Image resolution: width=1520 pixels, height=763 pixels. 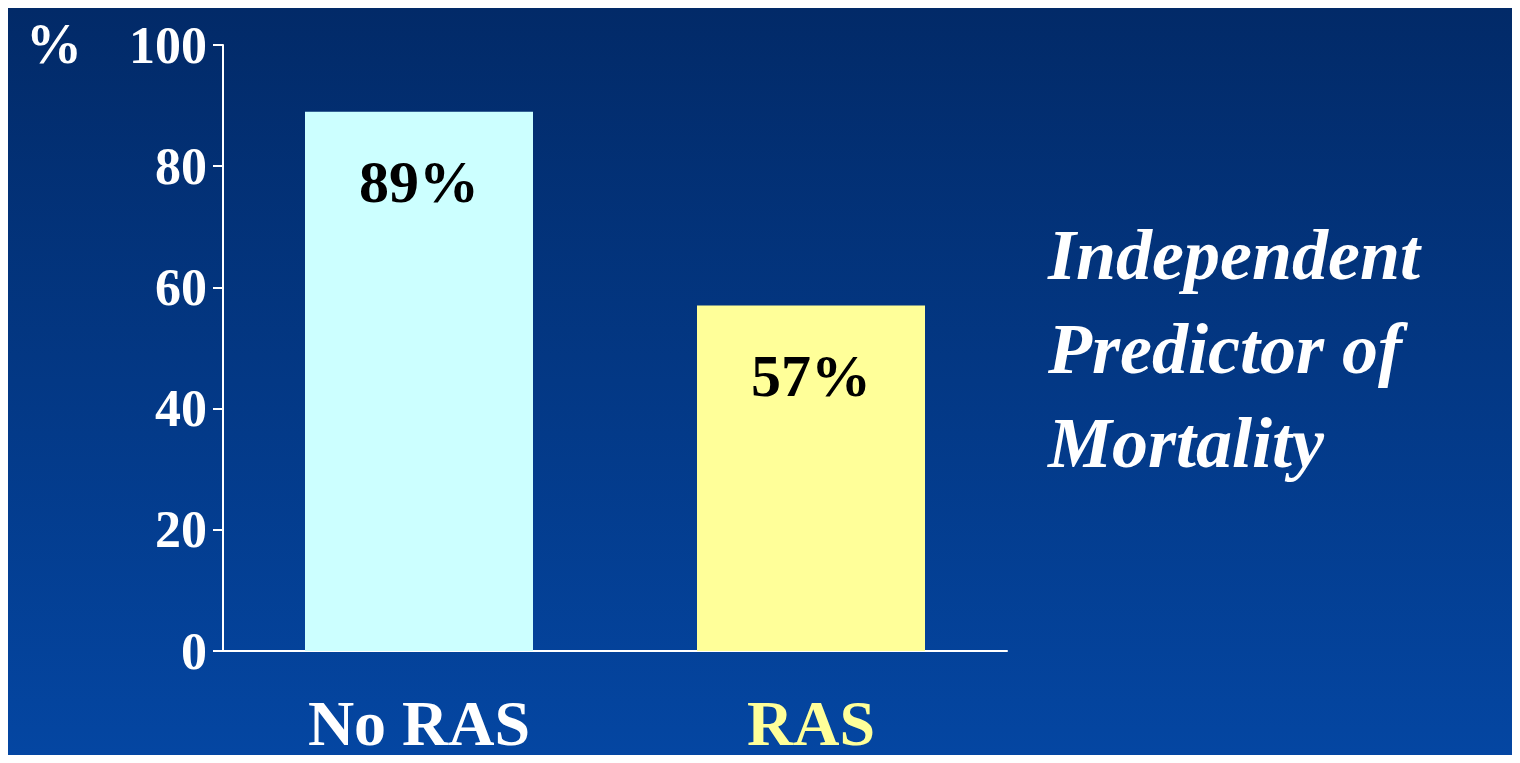 I want to click on y-axis-title: %, so click(x=54, y=44).